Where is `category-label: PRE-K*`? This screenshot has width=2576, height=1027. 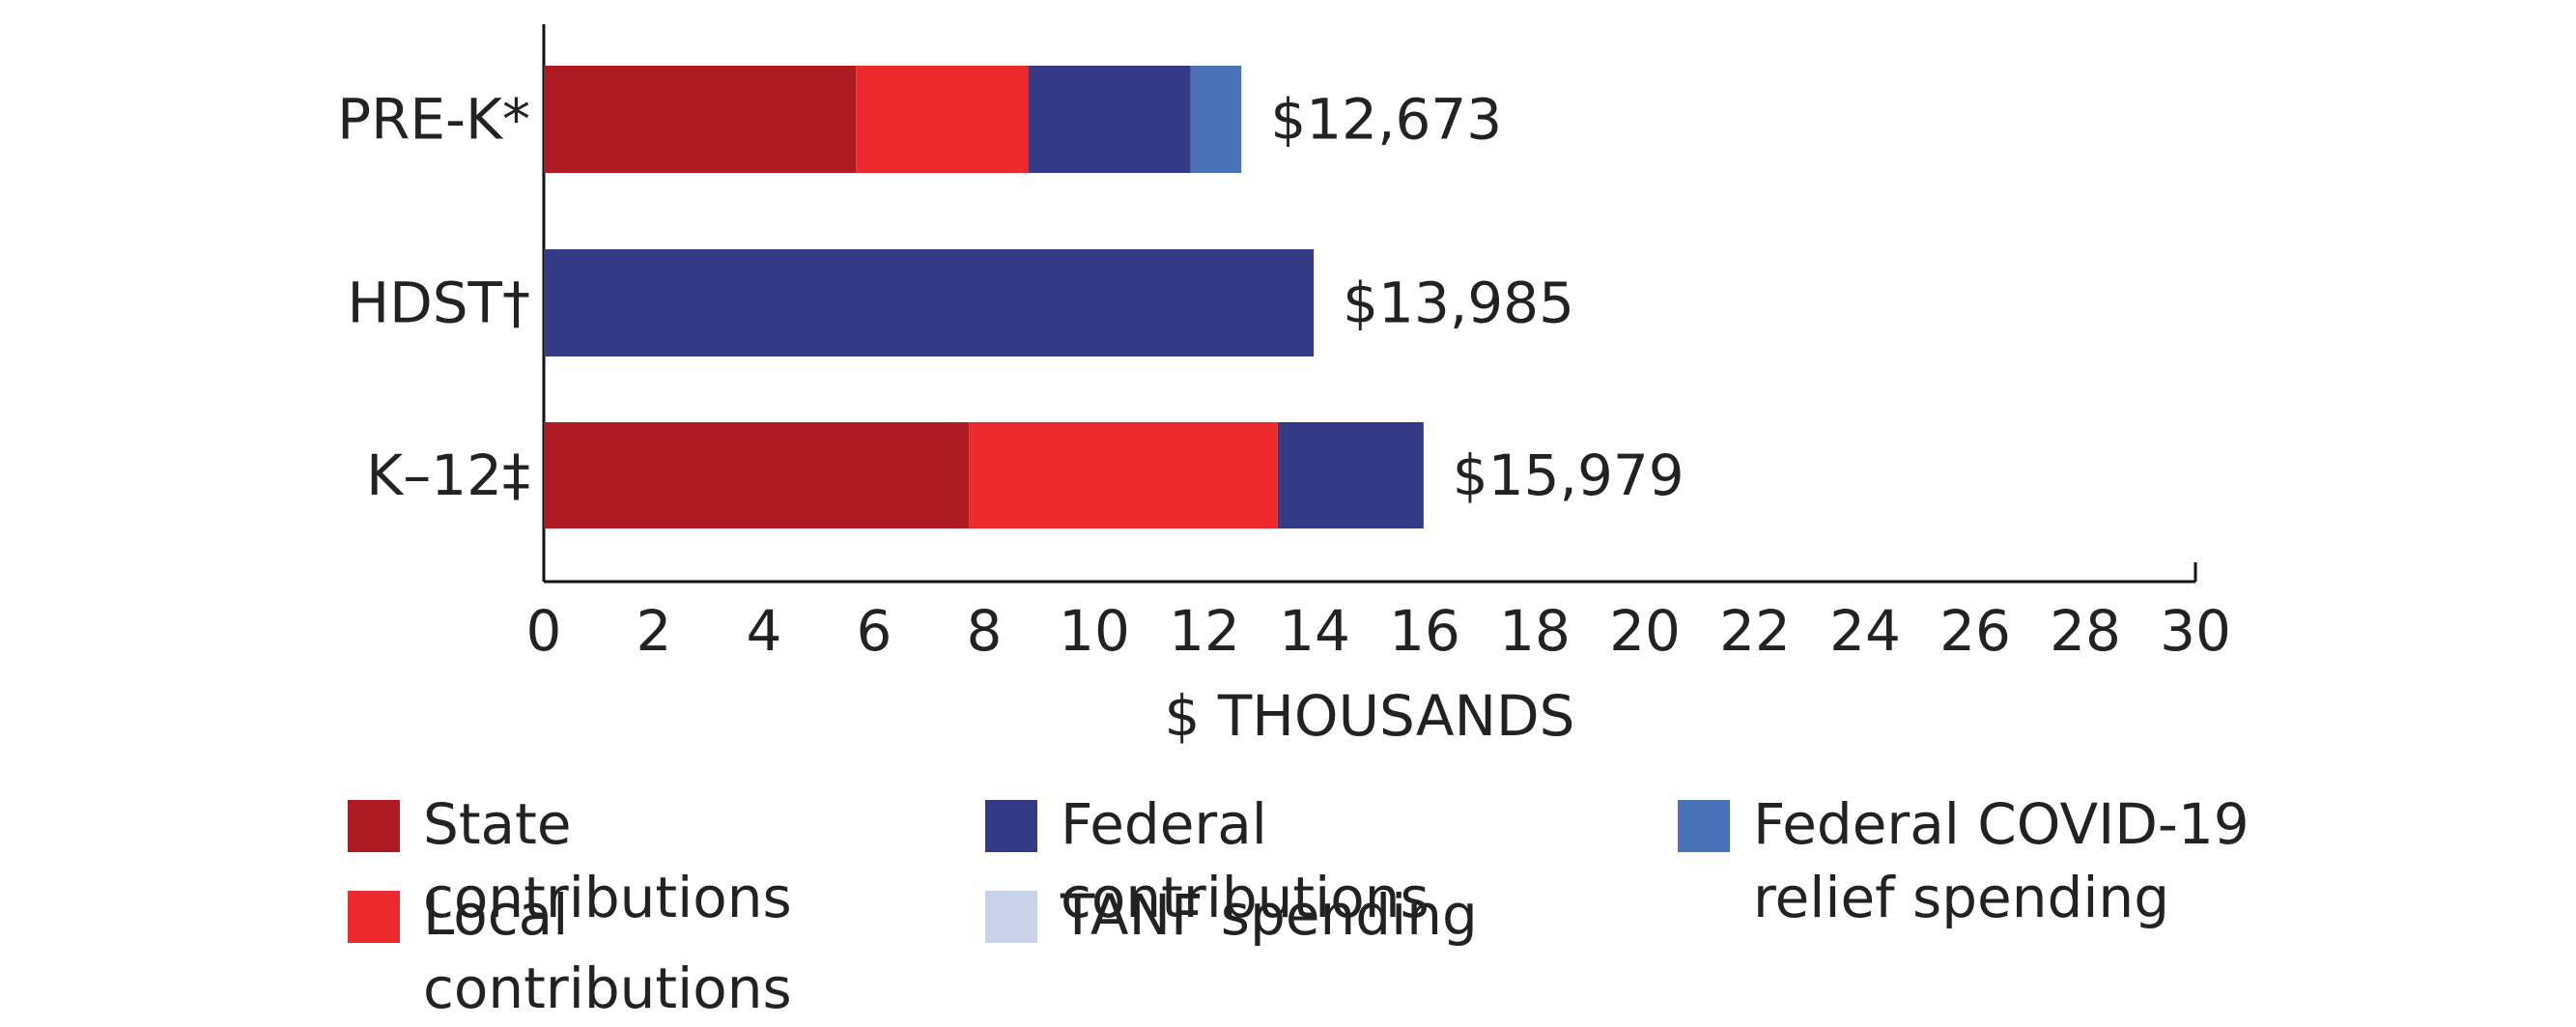
category-label: PRE-K* is located at coordinates (433, 120).